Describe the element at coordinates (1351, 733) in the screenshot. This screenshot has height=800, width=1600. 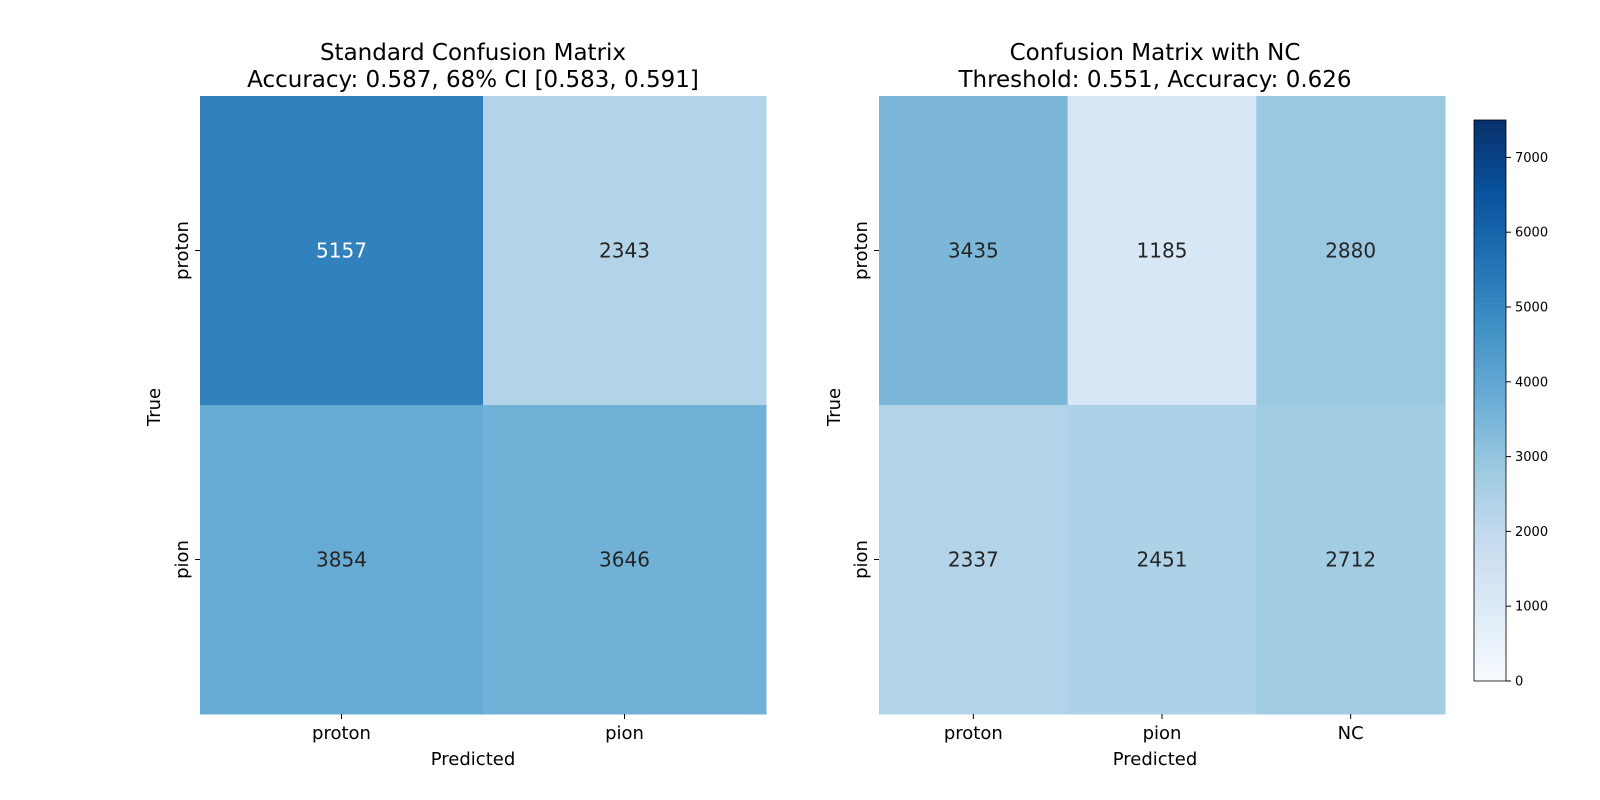
I see `x-tick-label: NC` at that location.